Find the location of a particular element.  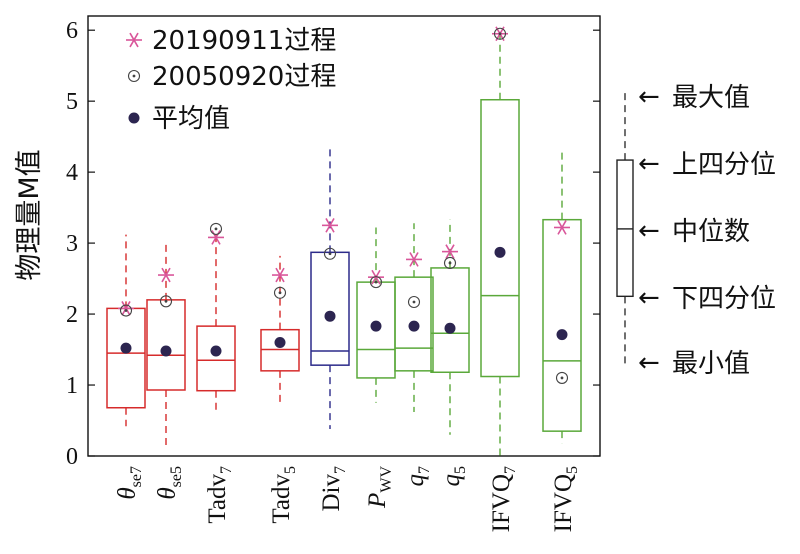

x-tick-label: Tadv7 is located at coordinates (219, 495).